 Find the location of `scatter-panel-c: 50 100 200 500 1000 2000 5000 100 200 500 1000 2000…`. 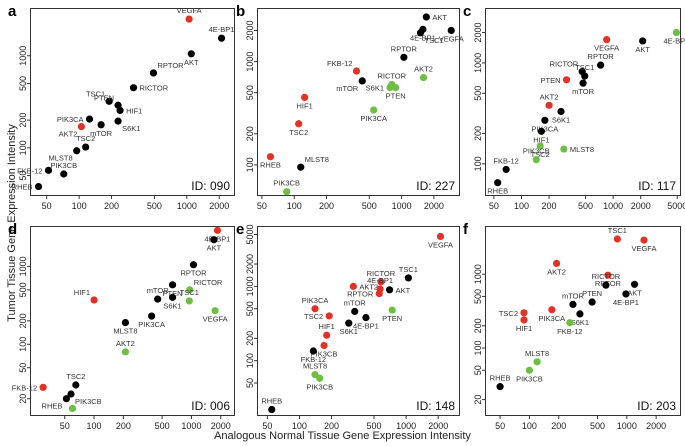

scatter-panel-c: 50 100 200 500 1000 2000 5000 100 200 500 1000 2000… is located at coordinates (579, 109).